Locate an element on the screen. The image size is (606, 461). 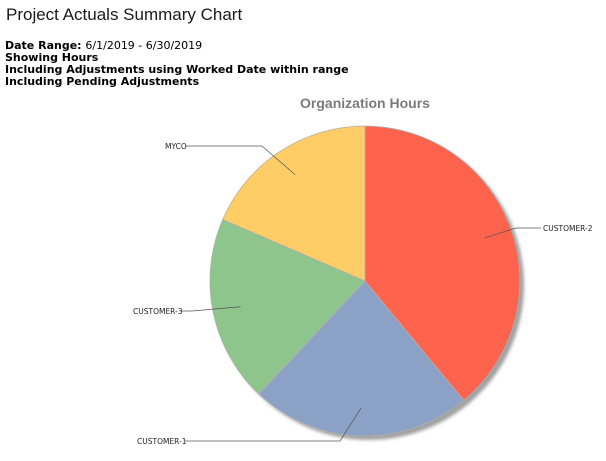
page-title: Project Actuals Summary Chart is located at coordinates (124, 14).